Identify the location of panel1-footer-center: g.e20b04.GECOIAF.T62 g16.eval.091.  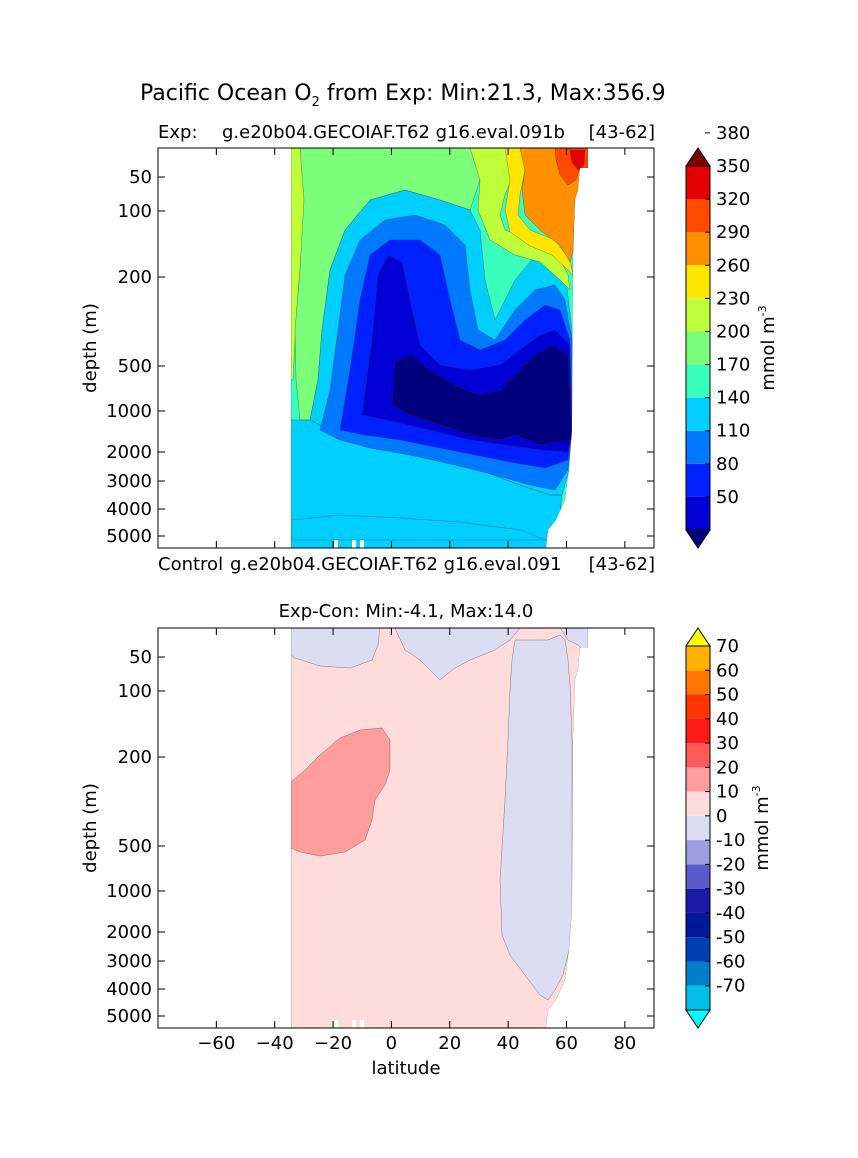
(396, 564).